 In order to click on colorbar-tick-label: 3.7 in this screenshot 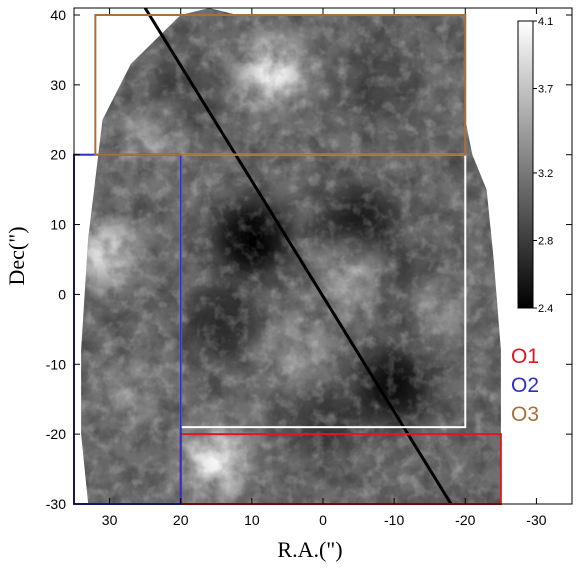, I will do `click(545, 90)`.